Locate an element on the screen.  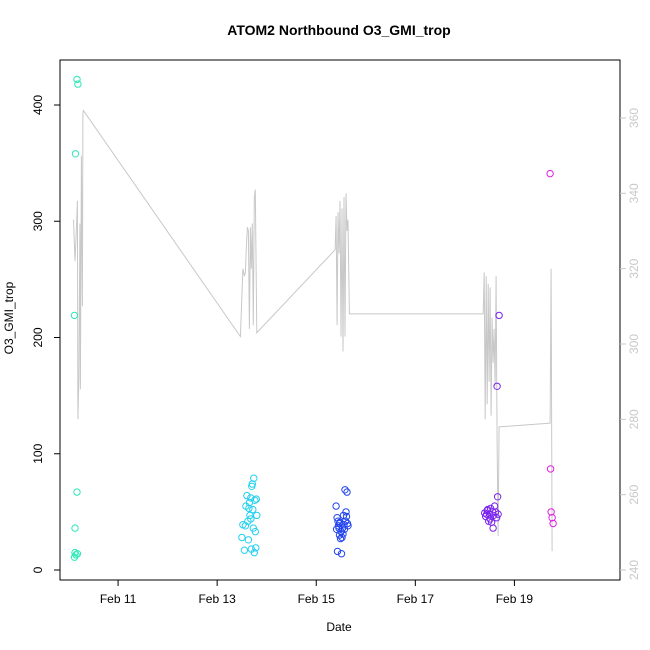
y2-tick-label: 260 is located at coordinates (634, 494).